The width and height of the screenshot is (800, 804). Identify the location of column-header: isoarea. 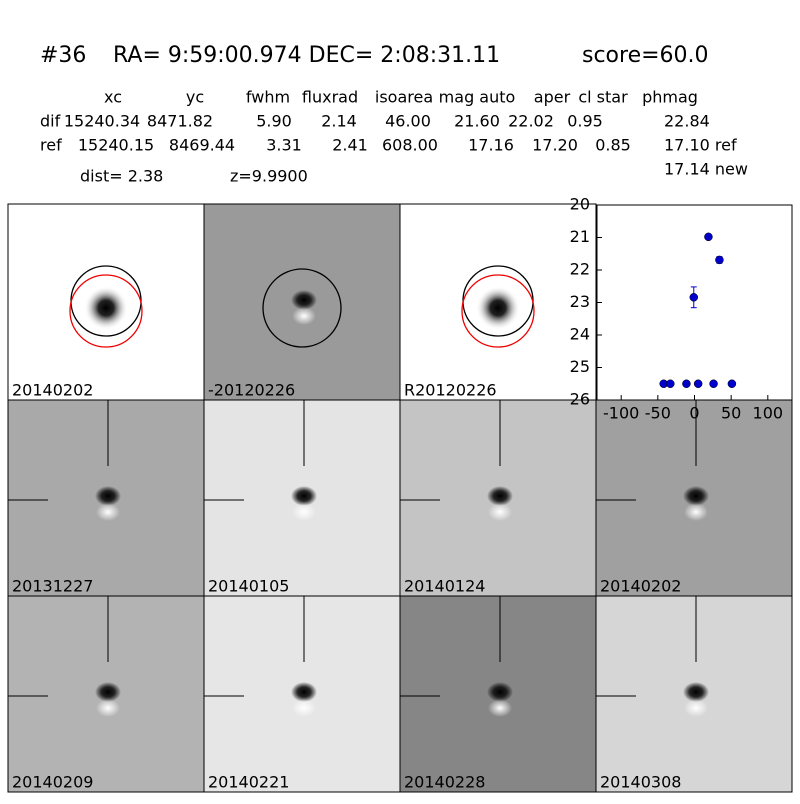
(404, 97).